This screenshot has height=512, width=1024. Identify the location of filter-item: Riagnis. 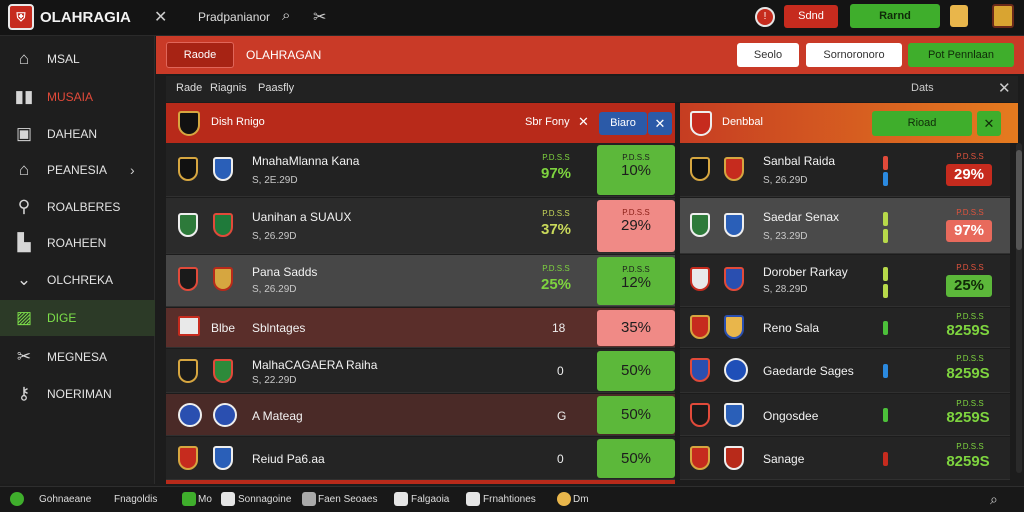
(228, 88).